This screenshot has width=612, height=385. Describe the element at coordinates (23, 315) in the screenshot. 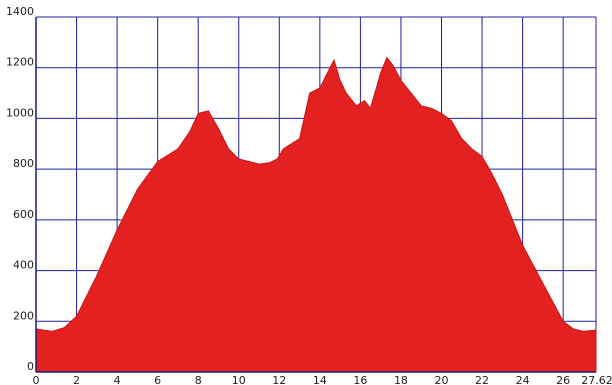

I see `y-tick-label: 200` at that location.